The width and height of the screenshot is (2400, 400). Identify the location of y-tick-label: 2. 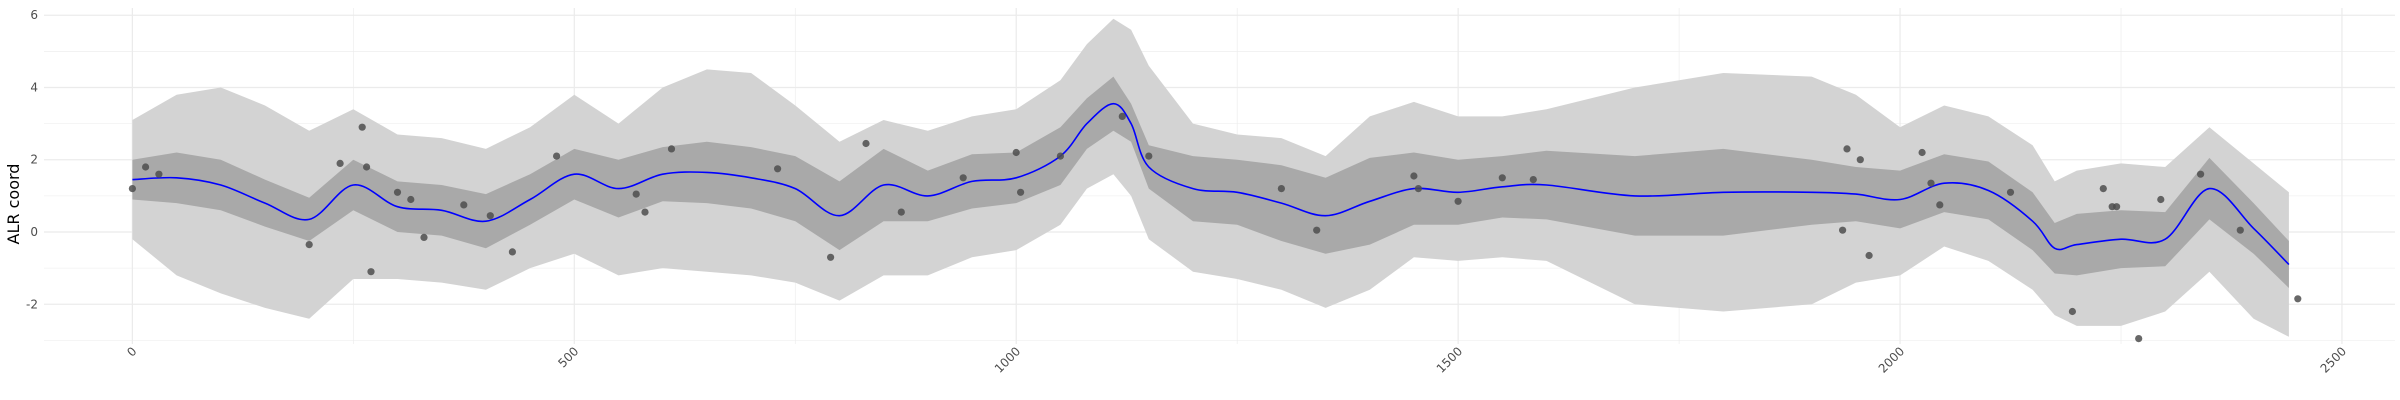
(34, 160).